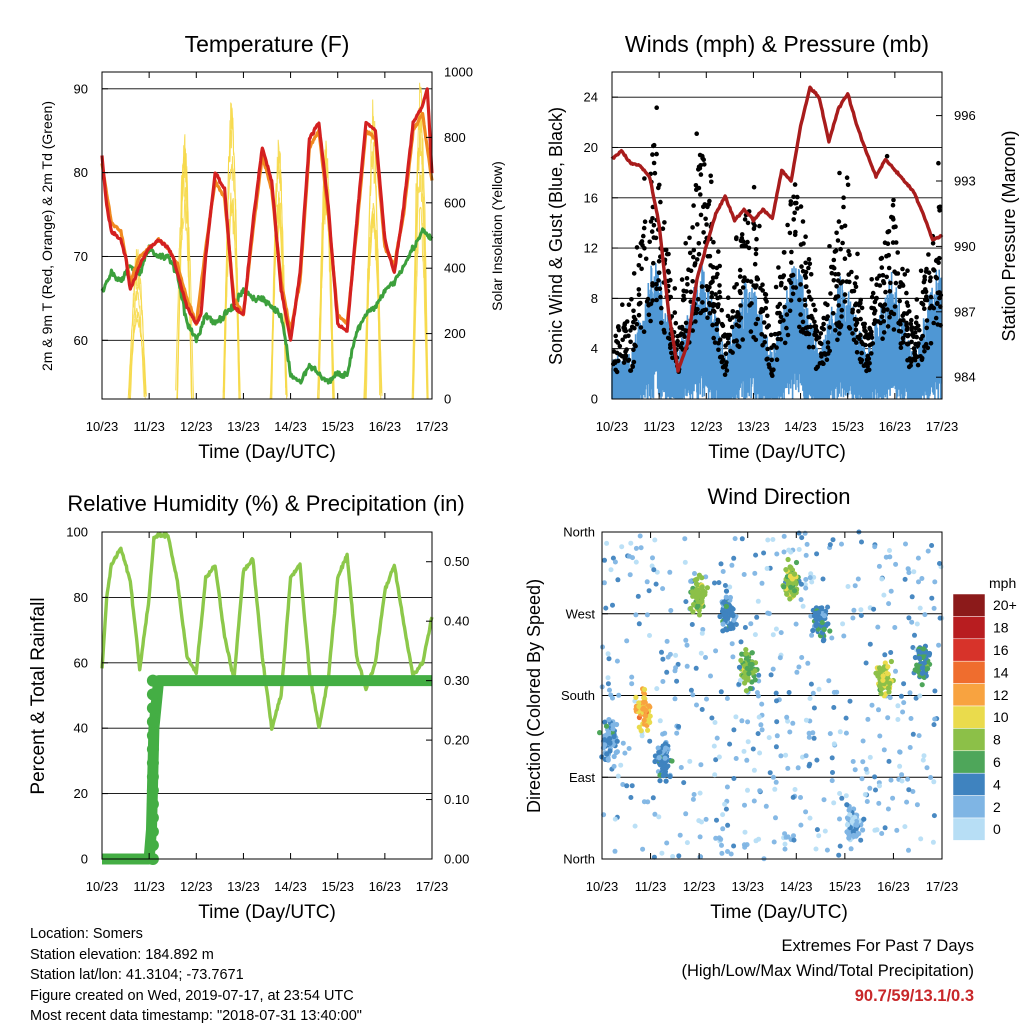 The image size is (1024, 1027). I want to click on humidity-y-tick-right-label: 0.20, so click(456, 740).